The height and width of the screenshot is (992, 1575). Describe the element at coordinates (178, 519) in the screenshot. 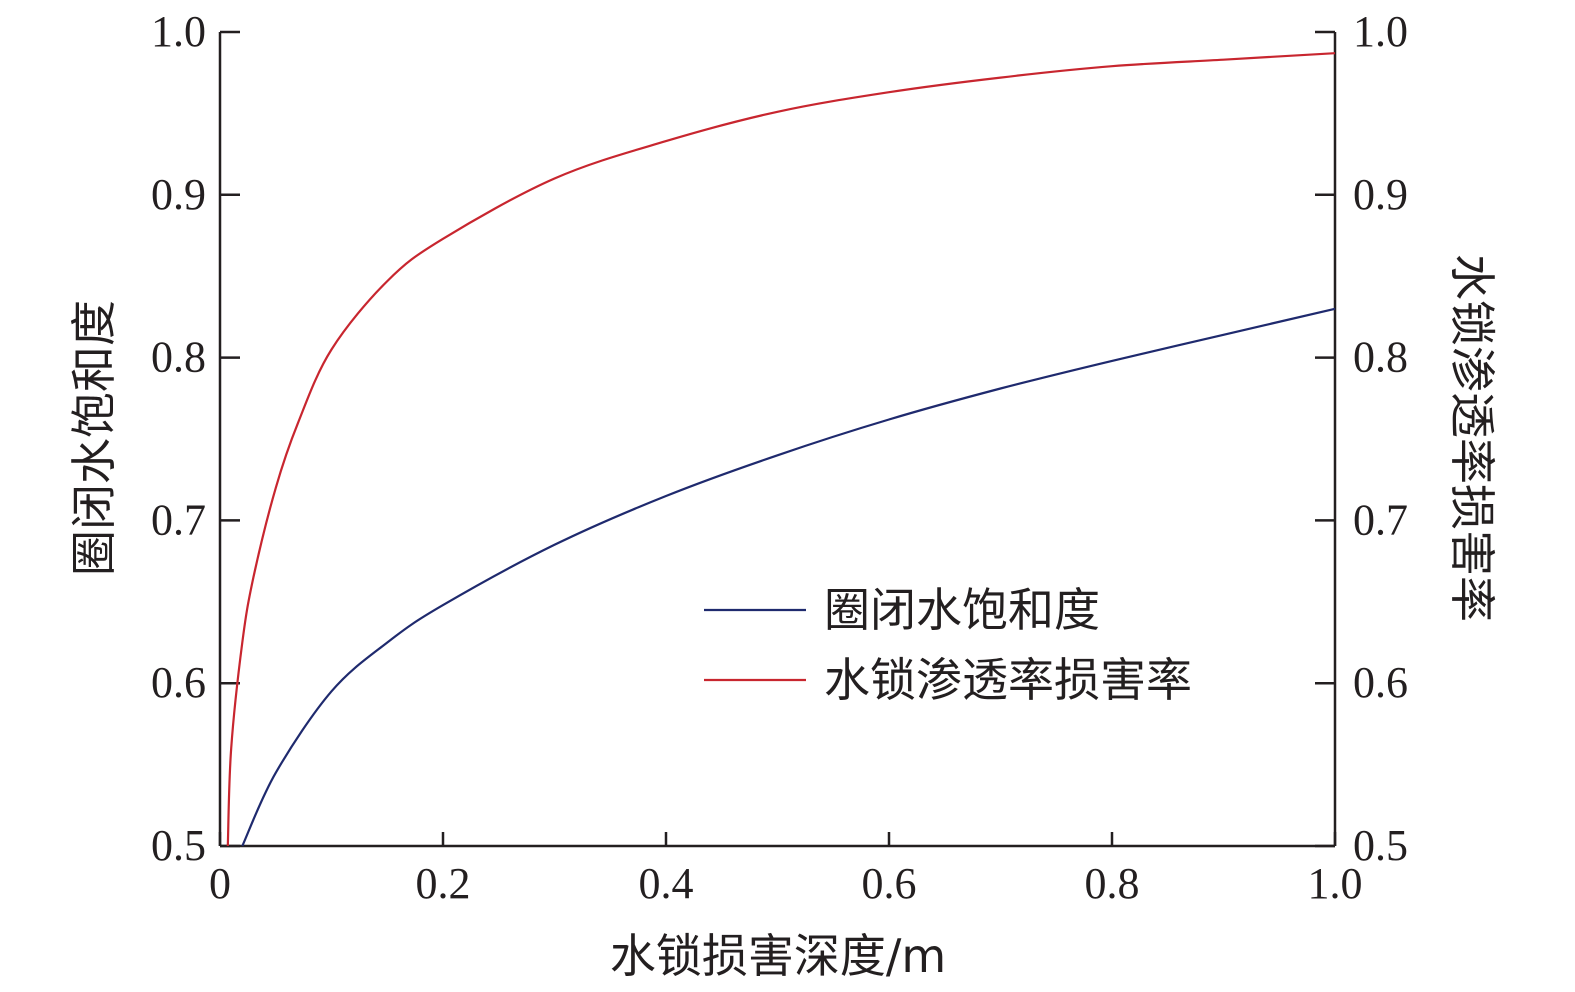

I see `left-y-tick-label: 0.7` at that location.